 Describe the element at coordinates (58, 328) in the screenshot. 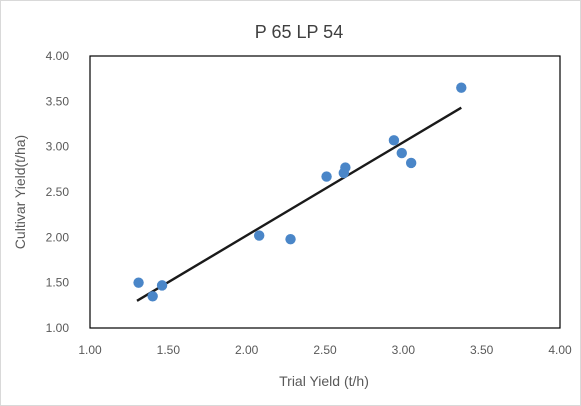

I see `y-tick-label: 1.00` at that location.